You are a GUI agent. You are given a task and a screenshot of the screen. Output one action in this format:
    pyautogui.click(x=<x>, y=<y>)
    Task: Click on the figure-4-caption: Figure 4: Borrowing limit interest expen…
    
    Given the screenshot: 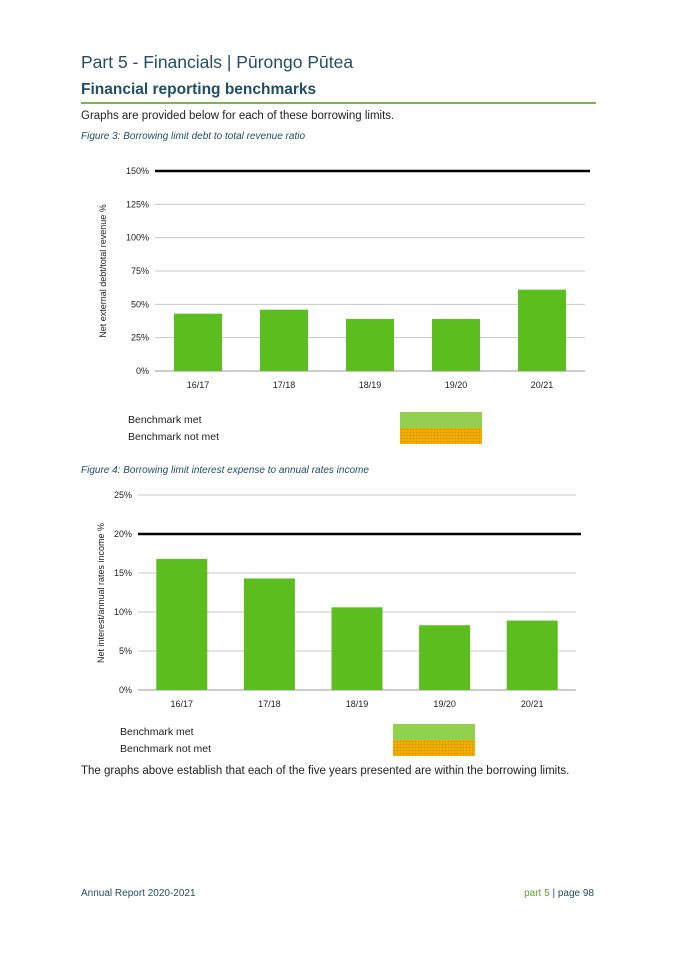 What is the action you would take?
    pyautogui.click(x=225, y=470)
    